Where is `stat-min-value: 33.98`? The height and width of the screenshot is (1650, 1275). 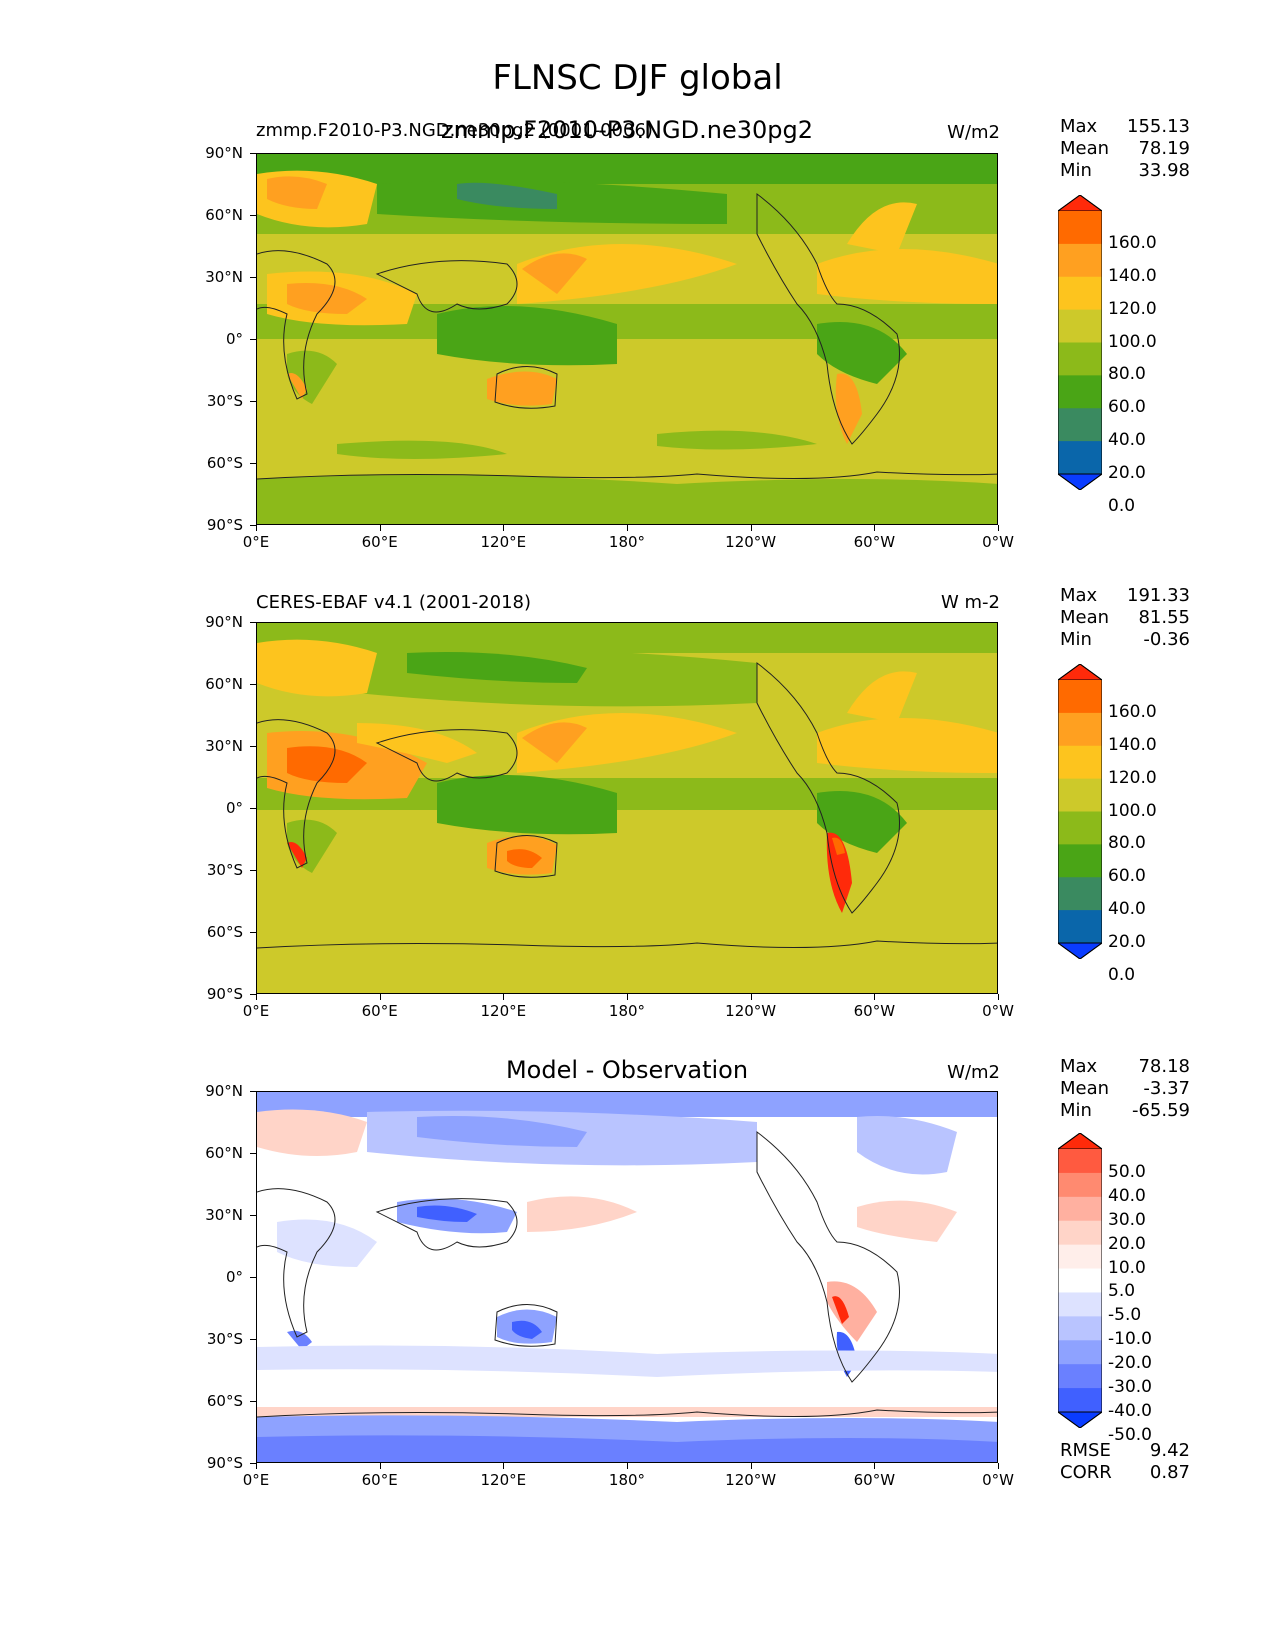 stat-min-value: 33.98 is located at coordinates (1164, 170).